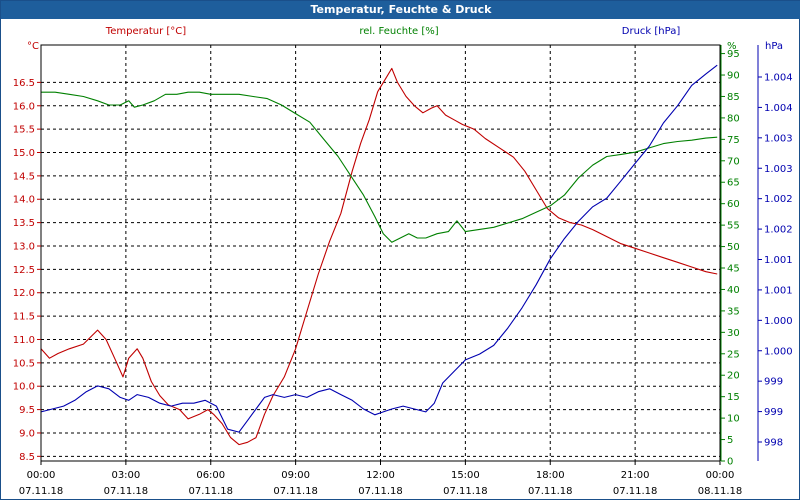 Image resolution: width=800 pixels, height=501 pixels. I want to click on humidity-tick-label: 25, so click(733, 354).